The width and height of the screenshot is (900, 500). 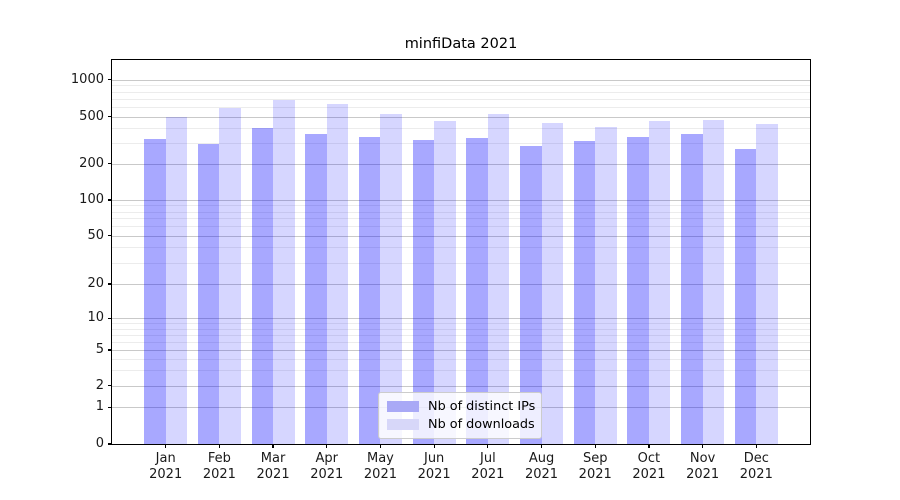 What do you see at coordinates (703, 466) in the screenshot?
I see `x-tick-label-nov: Nov 2021` at bounding box center [703, 466].